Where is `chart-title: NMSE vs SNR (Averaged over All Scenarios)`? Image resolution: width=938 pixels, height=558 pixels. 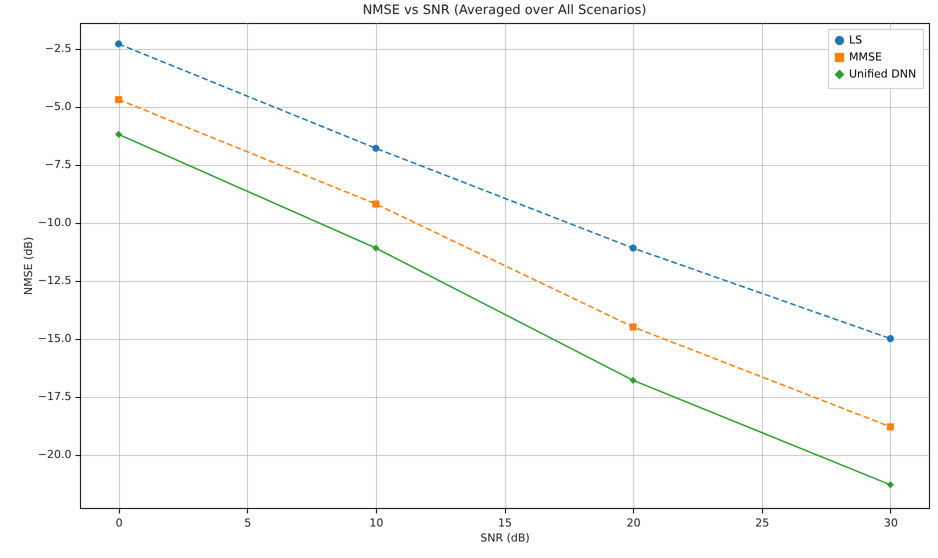 chart-title: NMSE vs SNR (Averaged over All Scenarios) is located at coordinates (504, 10).